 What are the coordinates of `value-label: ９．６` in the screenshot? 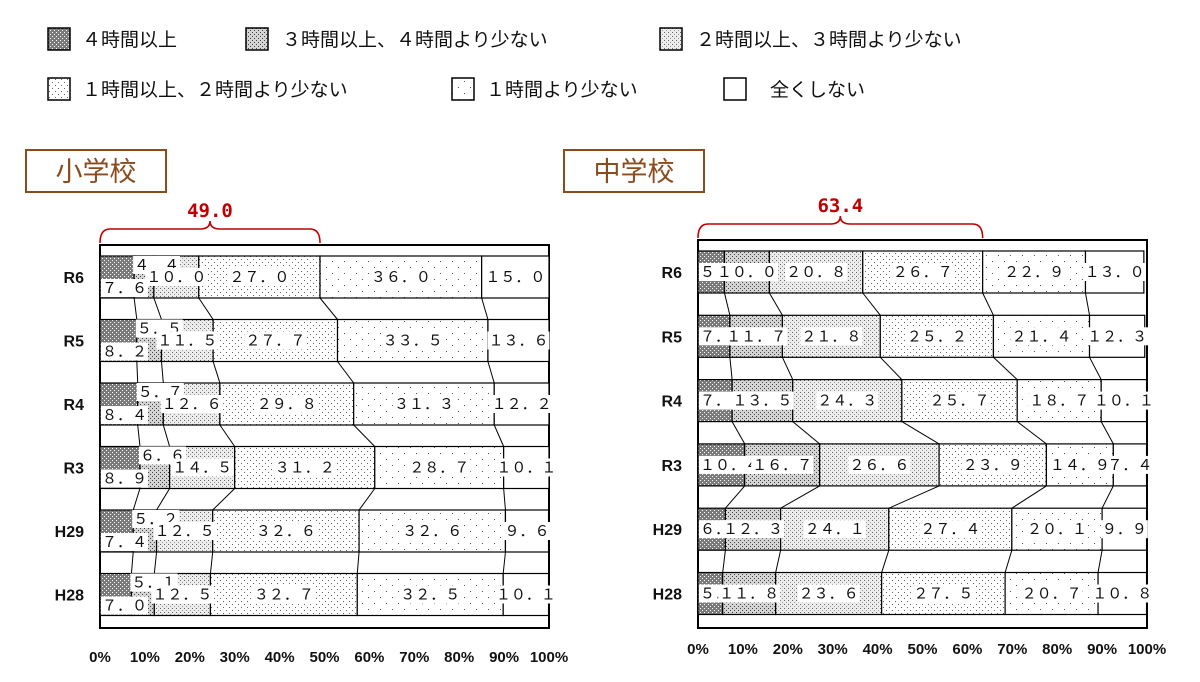 It's located at (526, 531).